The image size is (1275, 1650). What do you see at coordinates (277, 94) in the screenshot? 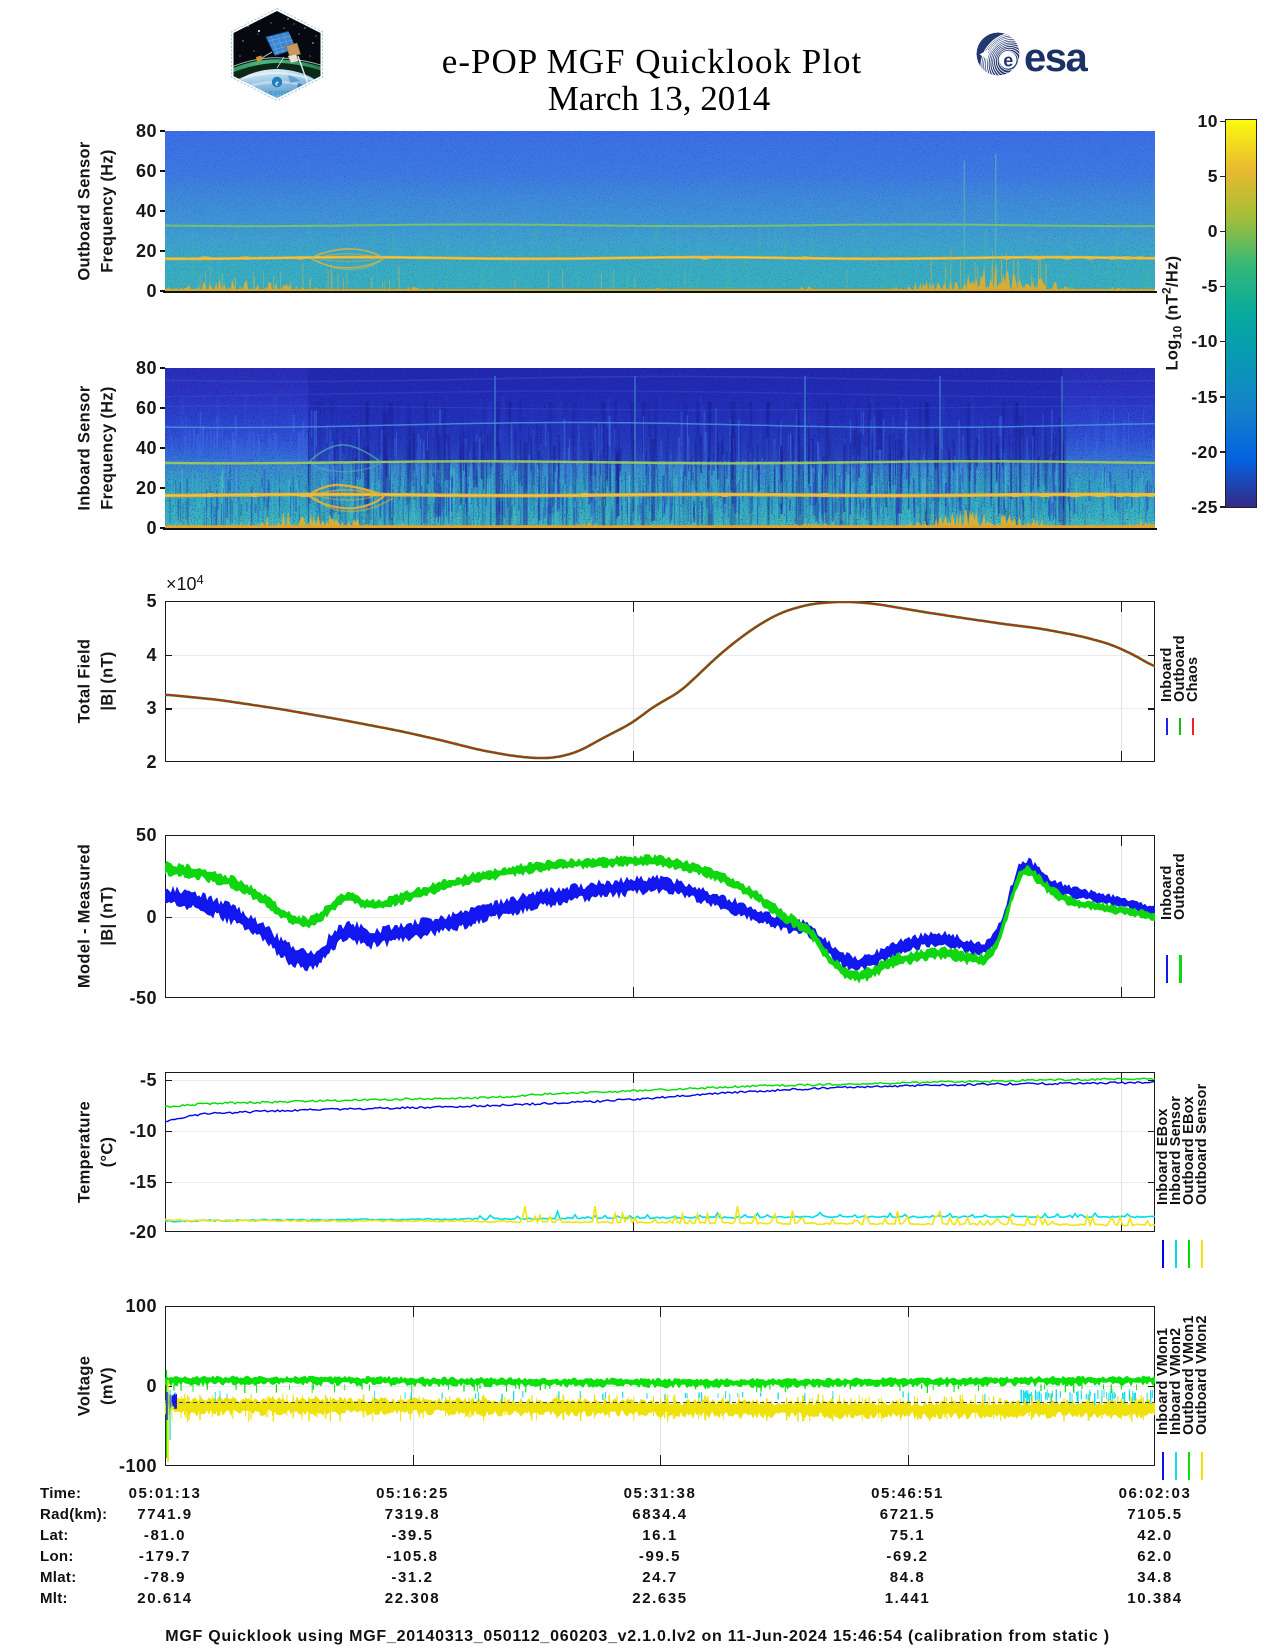
I see `svg-text: CASSIOPE` at bounding box center [277, 94].